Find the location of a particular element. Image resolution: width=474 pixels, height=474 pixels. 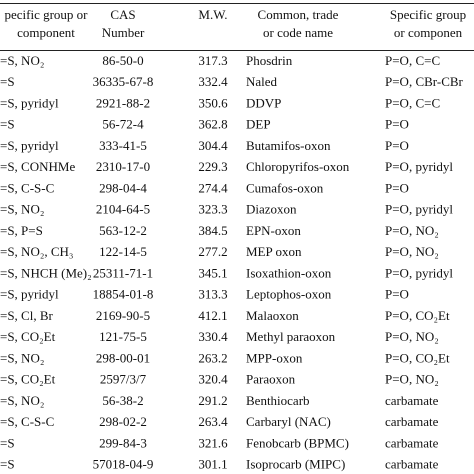

table-cell: Isoprocarb (MIPC) is located at coordinates (295, 464).